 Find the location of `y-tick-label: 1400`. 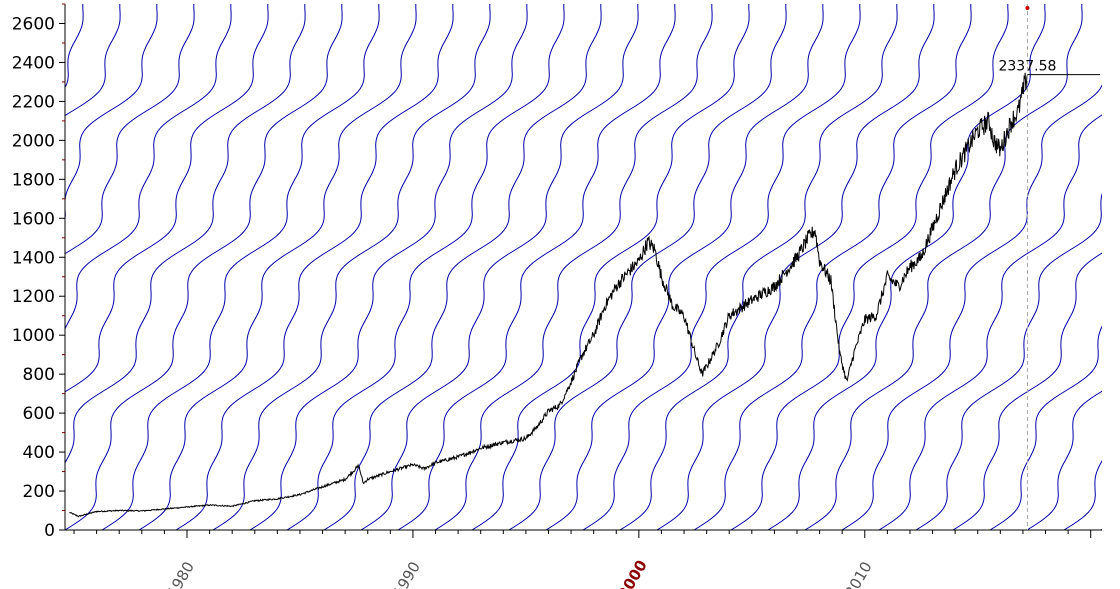

y-tick-label: 1400 is located at coordinates (33, 258).